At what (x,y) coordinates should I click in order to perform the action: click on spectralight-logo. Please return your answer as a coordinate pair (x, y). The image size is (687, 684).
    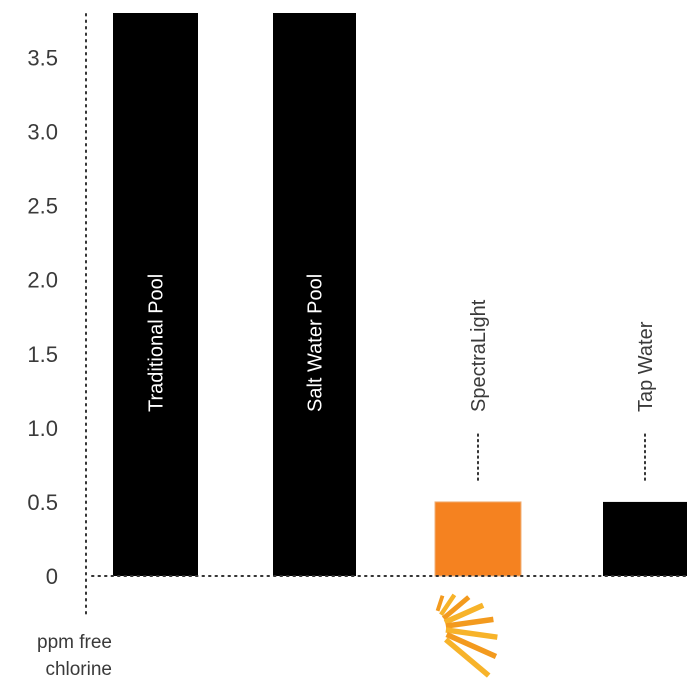
    Looking at the image, I should click on (466, 635).